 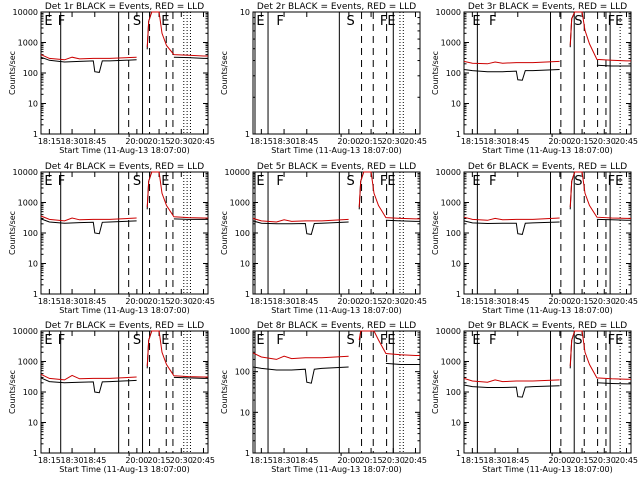 I want to click on panel-title: Det 5r BLACK = Events, RED = LLD, so click(x=336, y=167).